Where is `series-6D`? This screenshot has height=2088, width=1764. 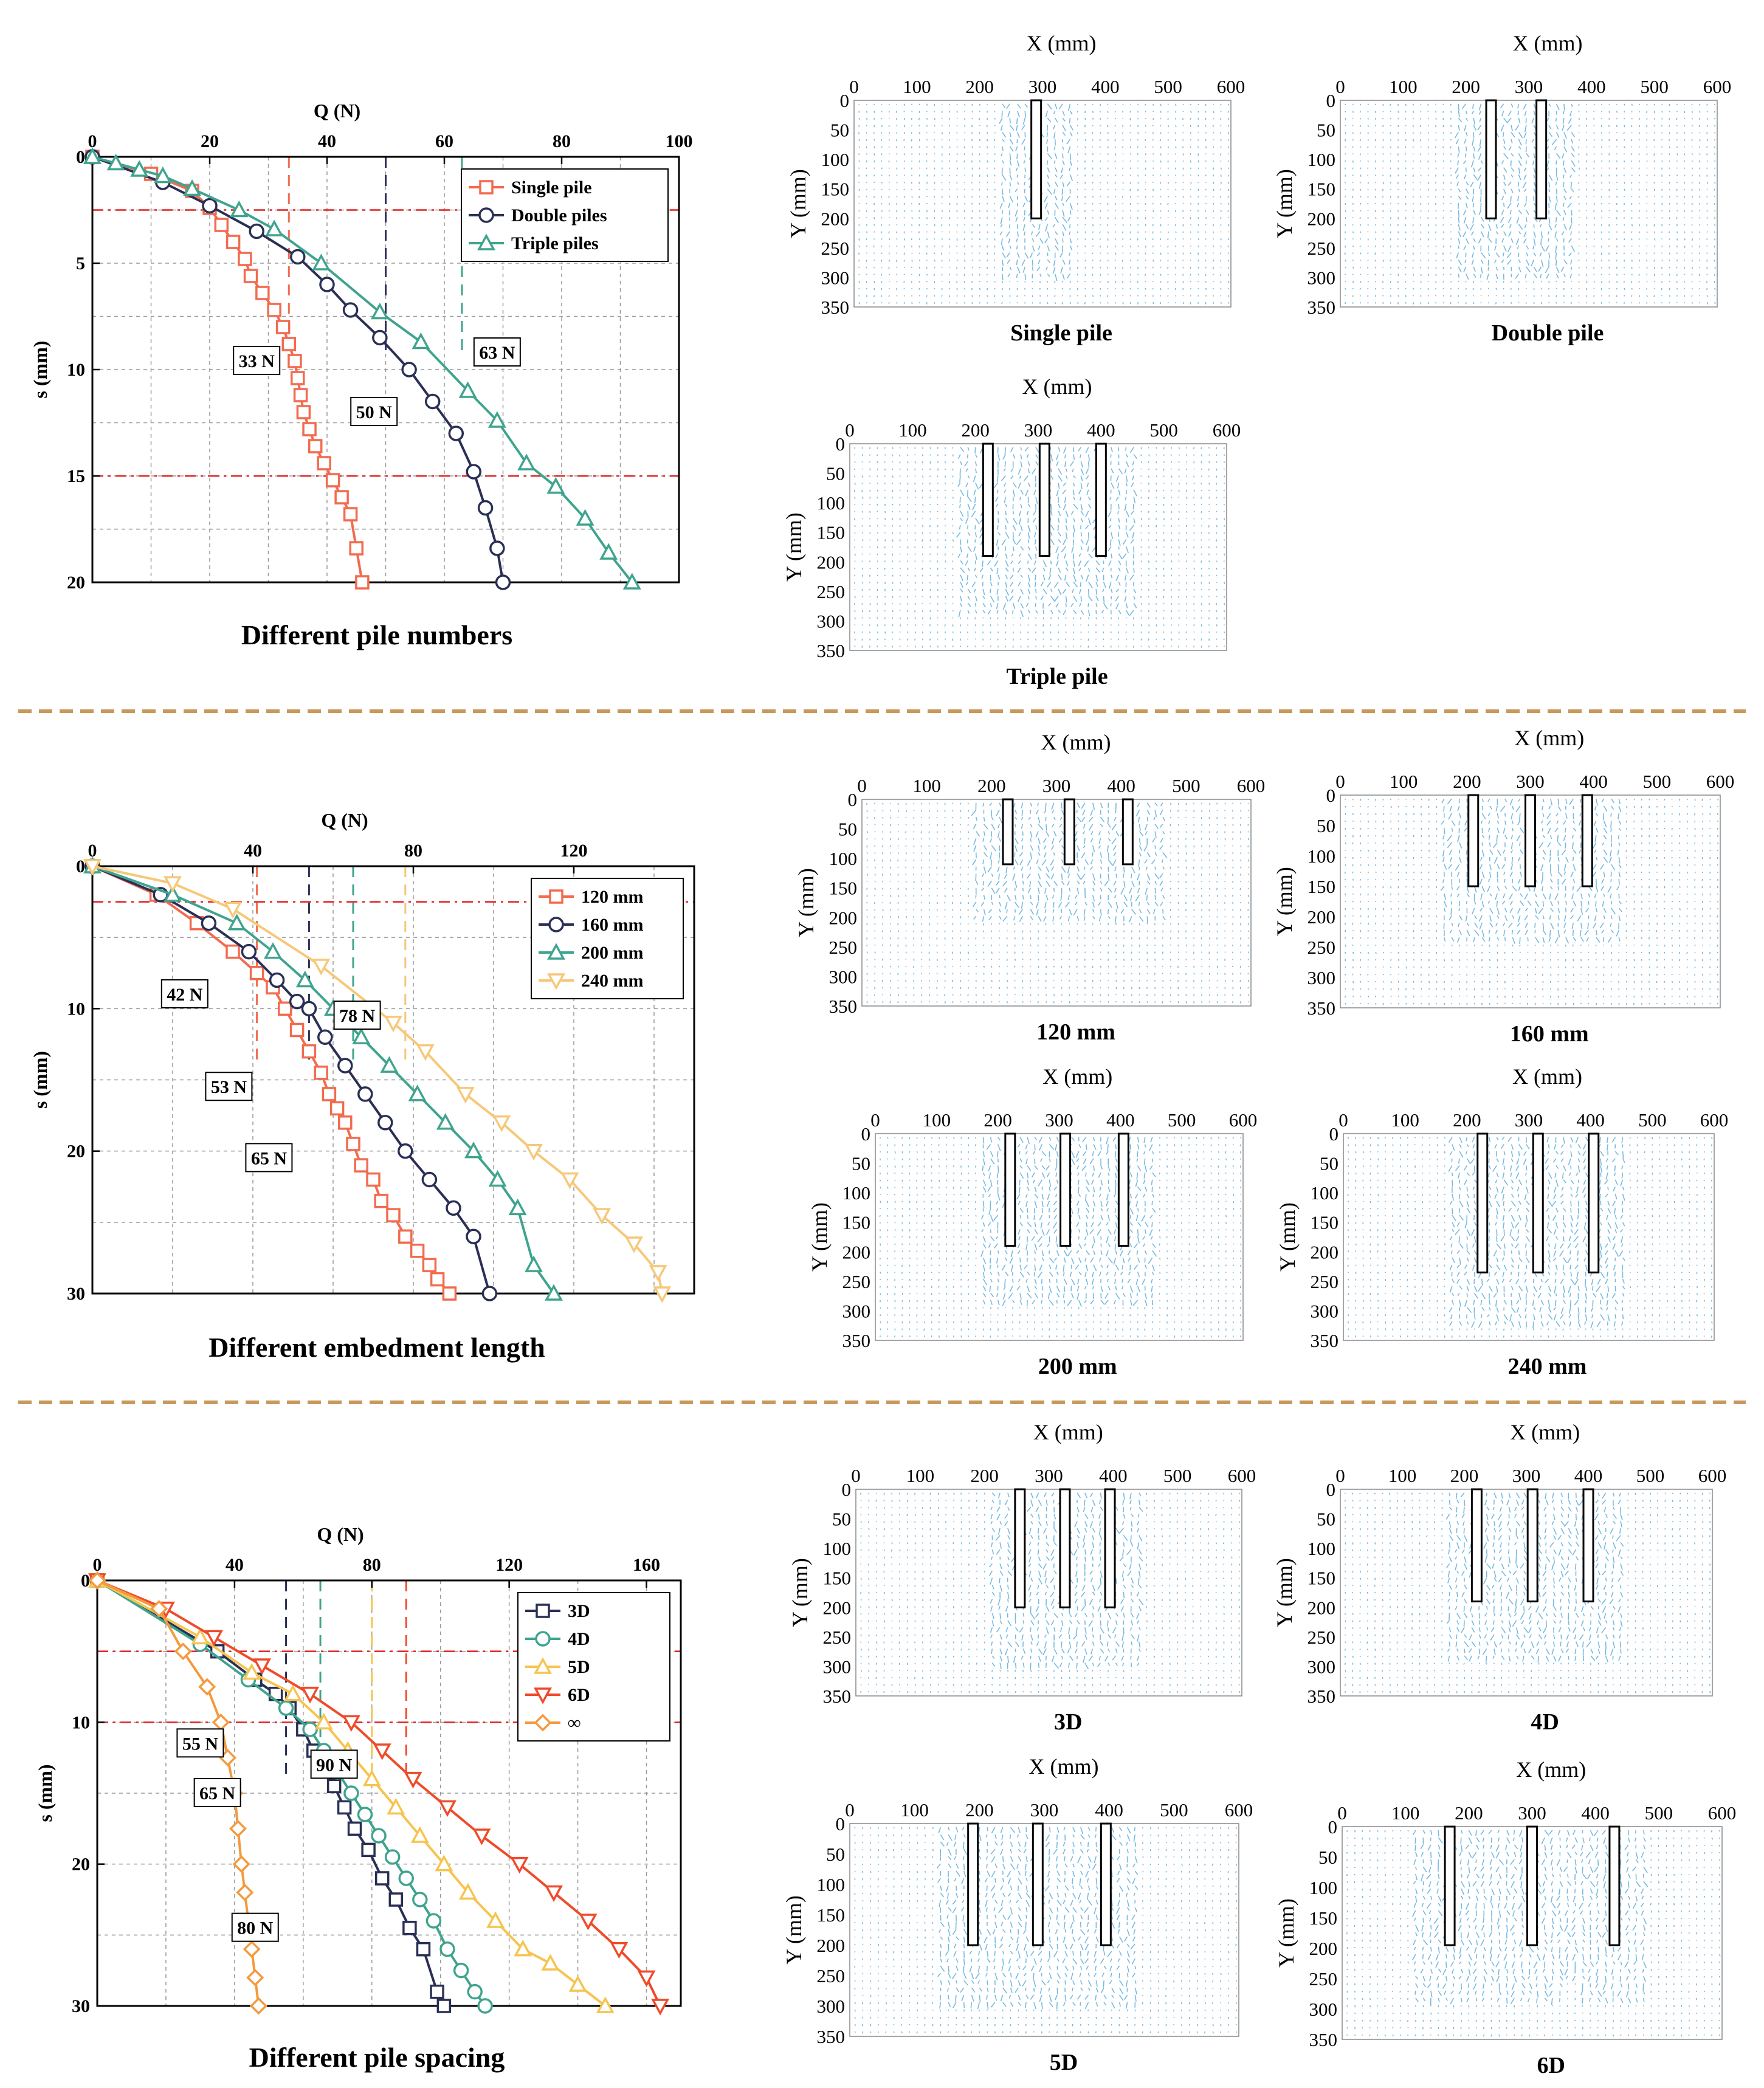 series-6D is located at coordinates (379, 1795).